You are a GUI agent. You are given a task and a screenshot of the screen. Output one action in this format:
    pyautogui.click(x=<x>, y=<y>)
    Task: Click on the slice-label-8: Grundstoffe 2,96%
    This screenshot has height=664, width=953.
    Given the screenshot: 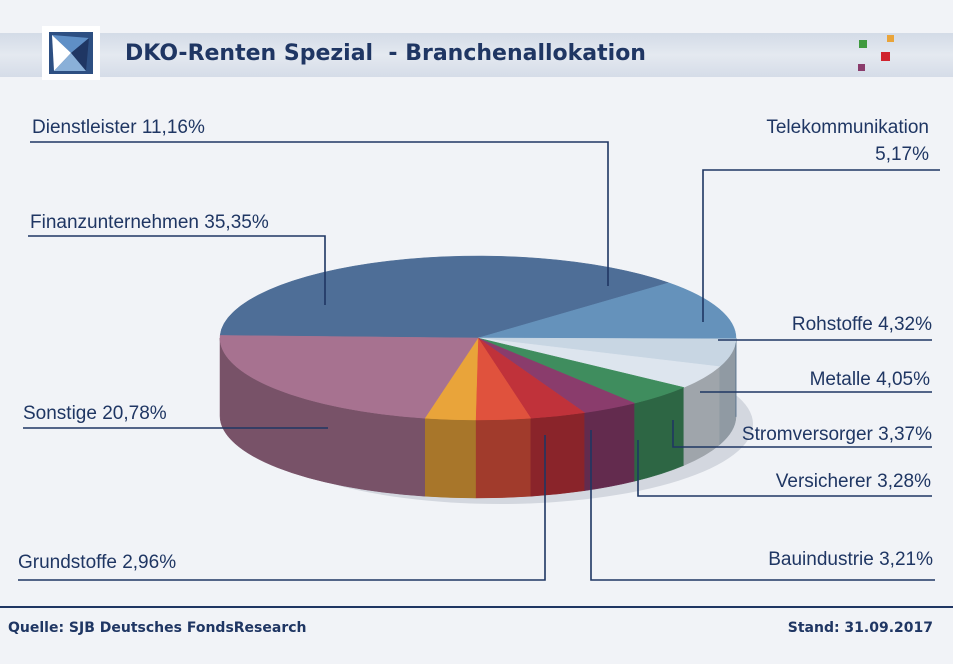 What is the action you would take?
    pyautogui.click(x=97, y=562)
    